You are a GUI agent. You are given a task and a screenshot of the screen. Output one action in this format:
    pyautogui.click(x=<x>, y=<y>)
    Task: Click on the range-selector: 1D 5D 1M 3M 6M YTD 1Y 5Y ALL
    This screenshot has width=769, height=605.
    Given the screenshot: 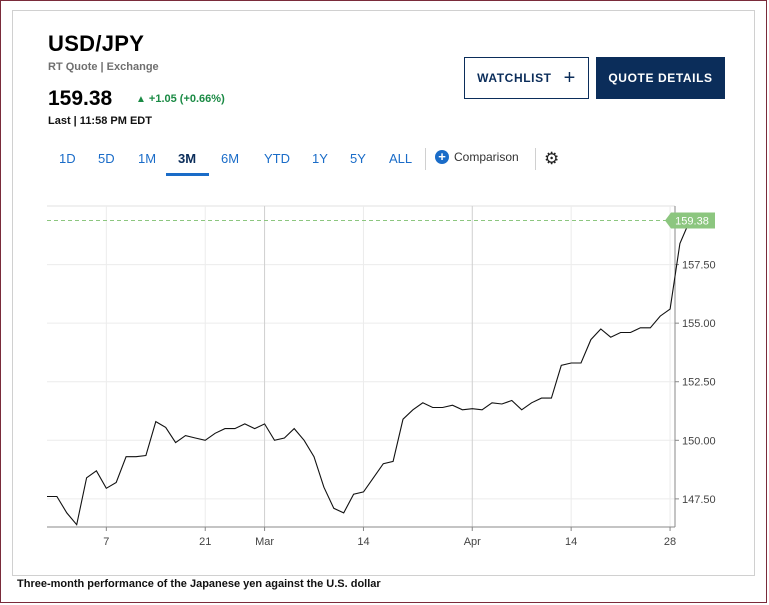 What is the action you would take?
    pyautogui.click(x=380, y=161)
    